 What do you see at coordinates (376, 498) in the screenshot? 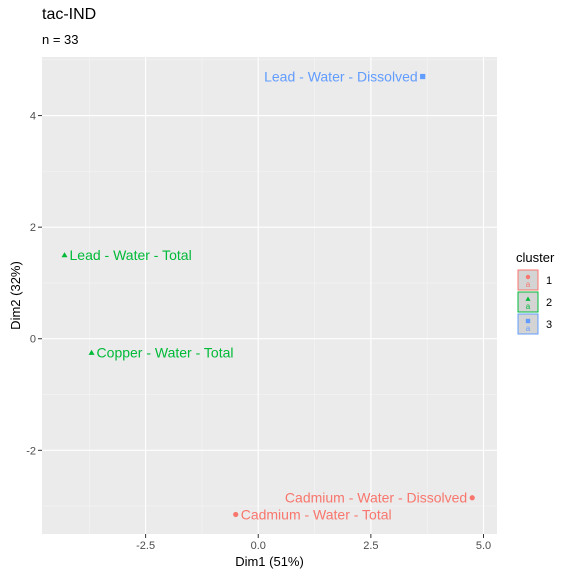
I see `point-label: Cadmium - Water - Dissolved` at bounding box center [376, 498].